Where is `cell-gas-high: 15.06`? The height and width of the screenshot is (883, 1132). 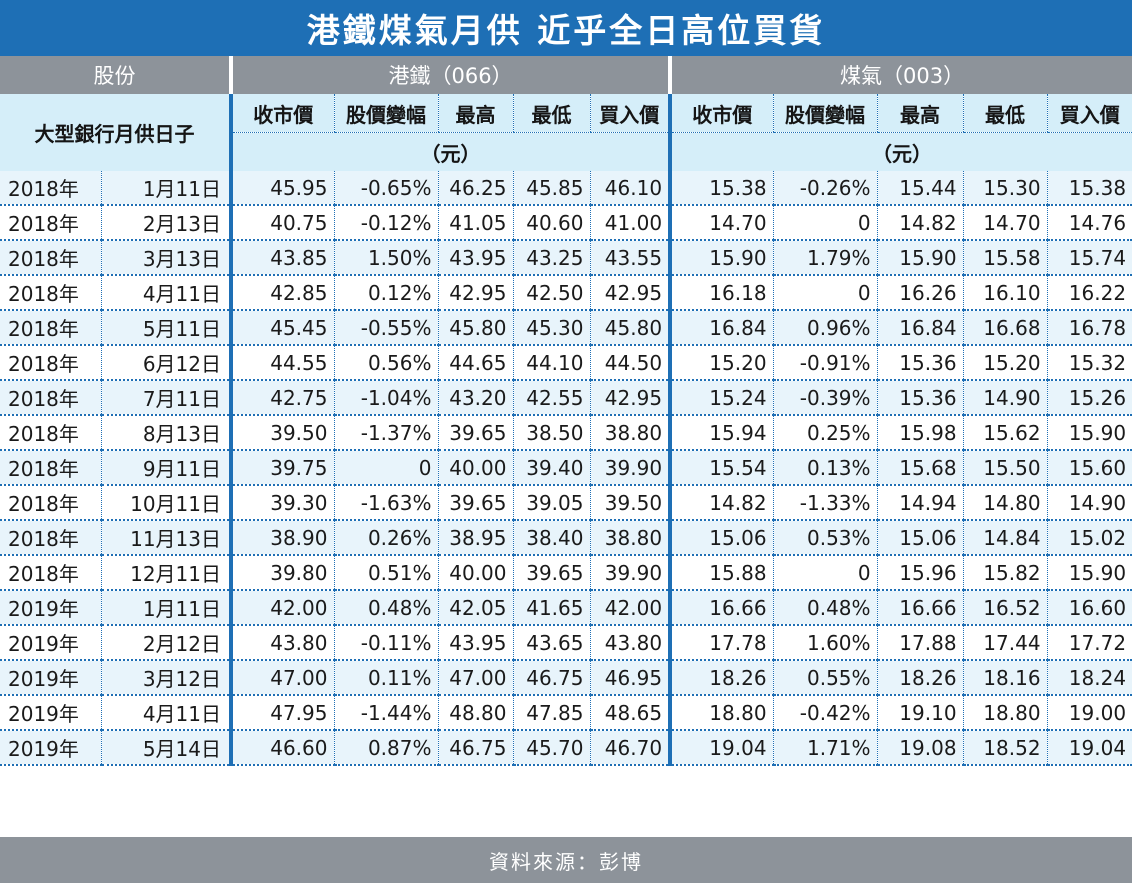 cell-gas-high: 15.06 is located at coordinates (920, 538).